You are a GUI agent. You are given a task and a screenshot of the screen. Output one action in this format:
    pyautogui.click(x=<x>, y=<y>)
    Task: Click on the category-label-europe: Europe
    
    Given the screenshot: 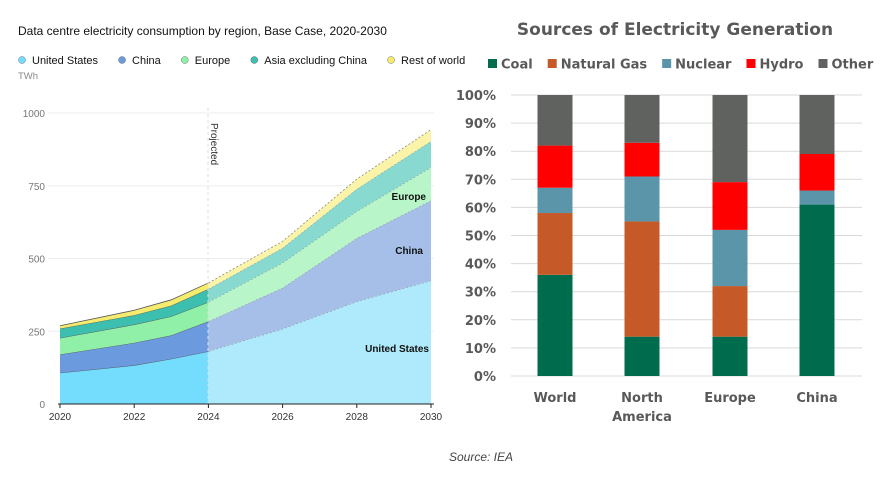 What is the action you would take?
    pyautogui.click(x=730, y=398)
    